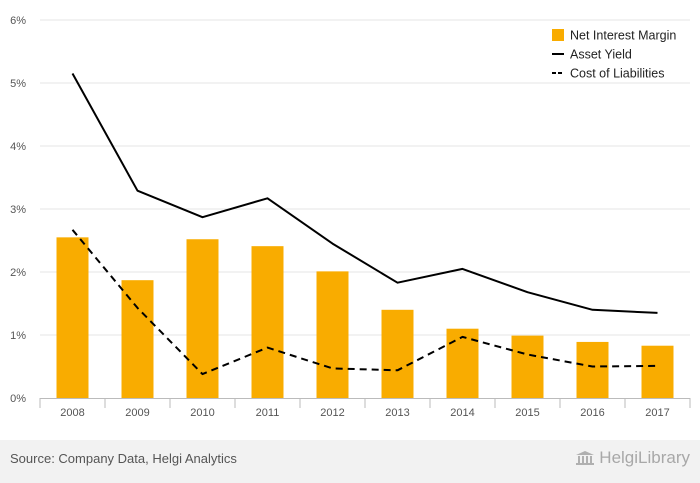 Image resolution: width=700 pixels, height=483 pixels. Describe the element at coordinates (72, 413) in the screenshot. I see `x-tick-label: 2008` at that location.